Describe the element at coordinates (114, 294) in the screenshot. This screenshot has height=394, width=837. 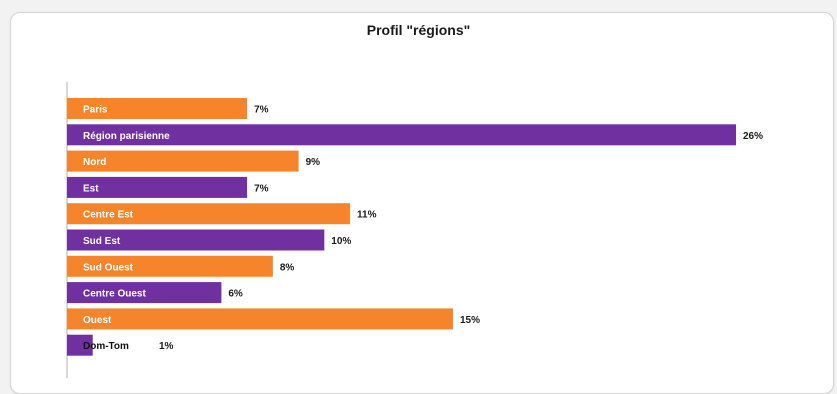
I see `category-label: Centre Ouest` at that location.